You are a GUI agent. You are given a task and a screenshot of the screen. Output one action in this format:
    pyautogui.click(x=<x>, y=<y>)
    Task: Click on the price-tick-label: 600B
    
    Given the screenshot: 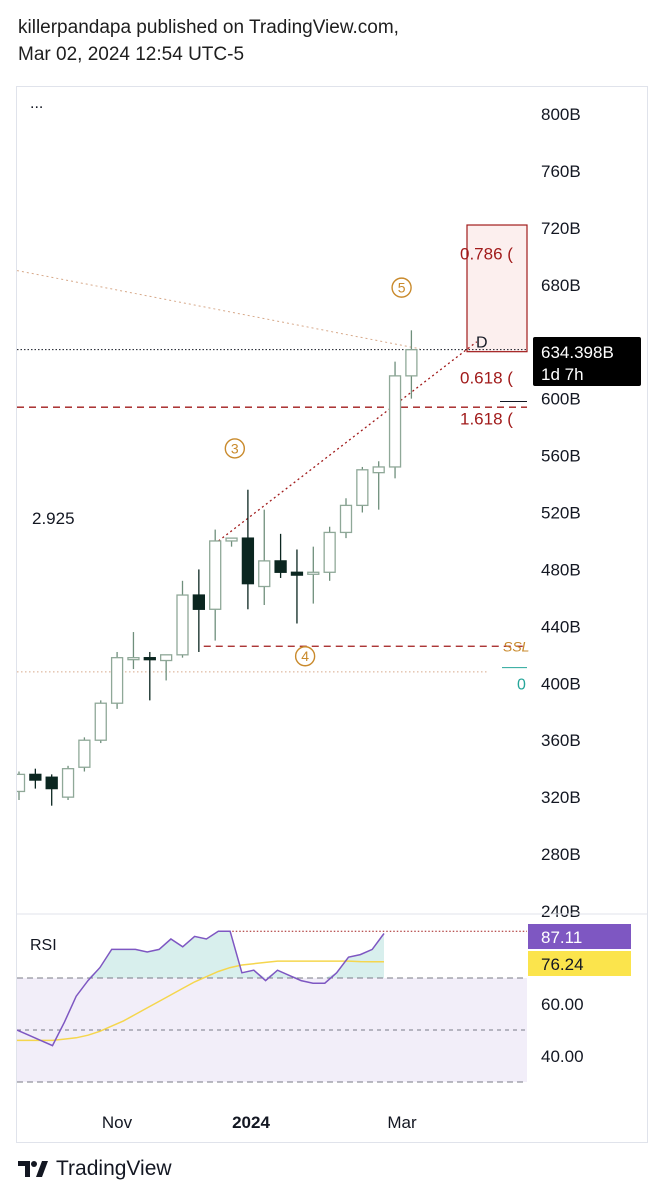 What is the action you would take?
    pyautogui.click(x=561, y=399)
    